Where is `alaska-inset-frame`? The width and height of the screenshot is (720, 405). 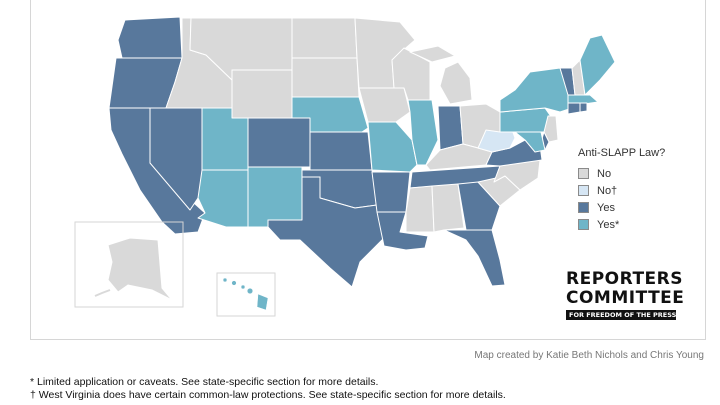 alaska-inset-frame is located at coordinates (129, 264).